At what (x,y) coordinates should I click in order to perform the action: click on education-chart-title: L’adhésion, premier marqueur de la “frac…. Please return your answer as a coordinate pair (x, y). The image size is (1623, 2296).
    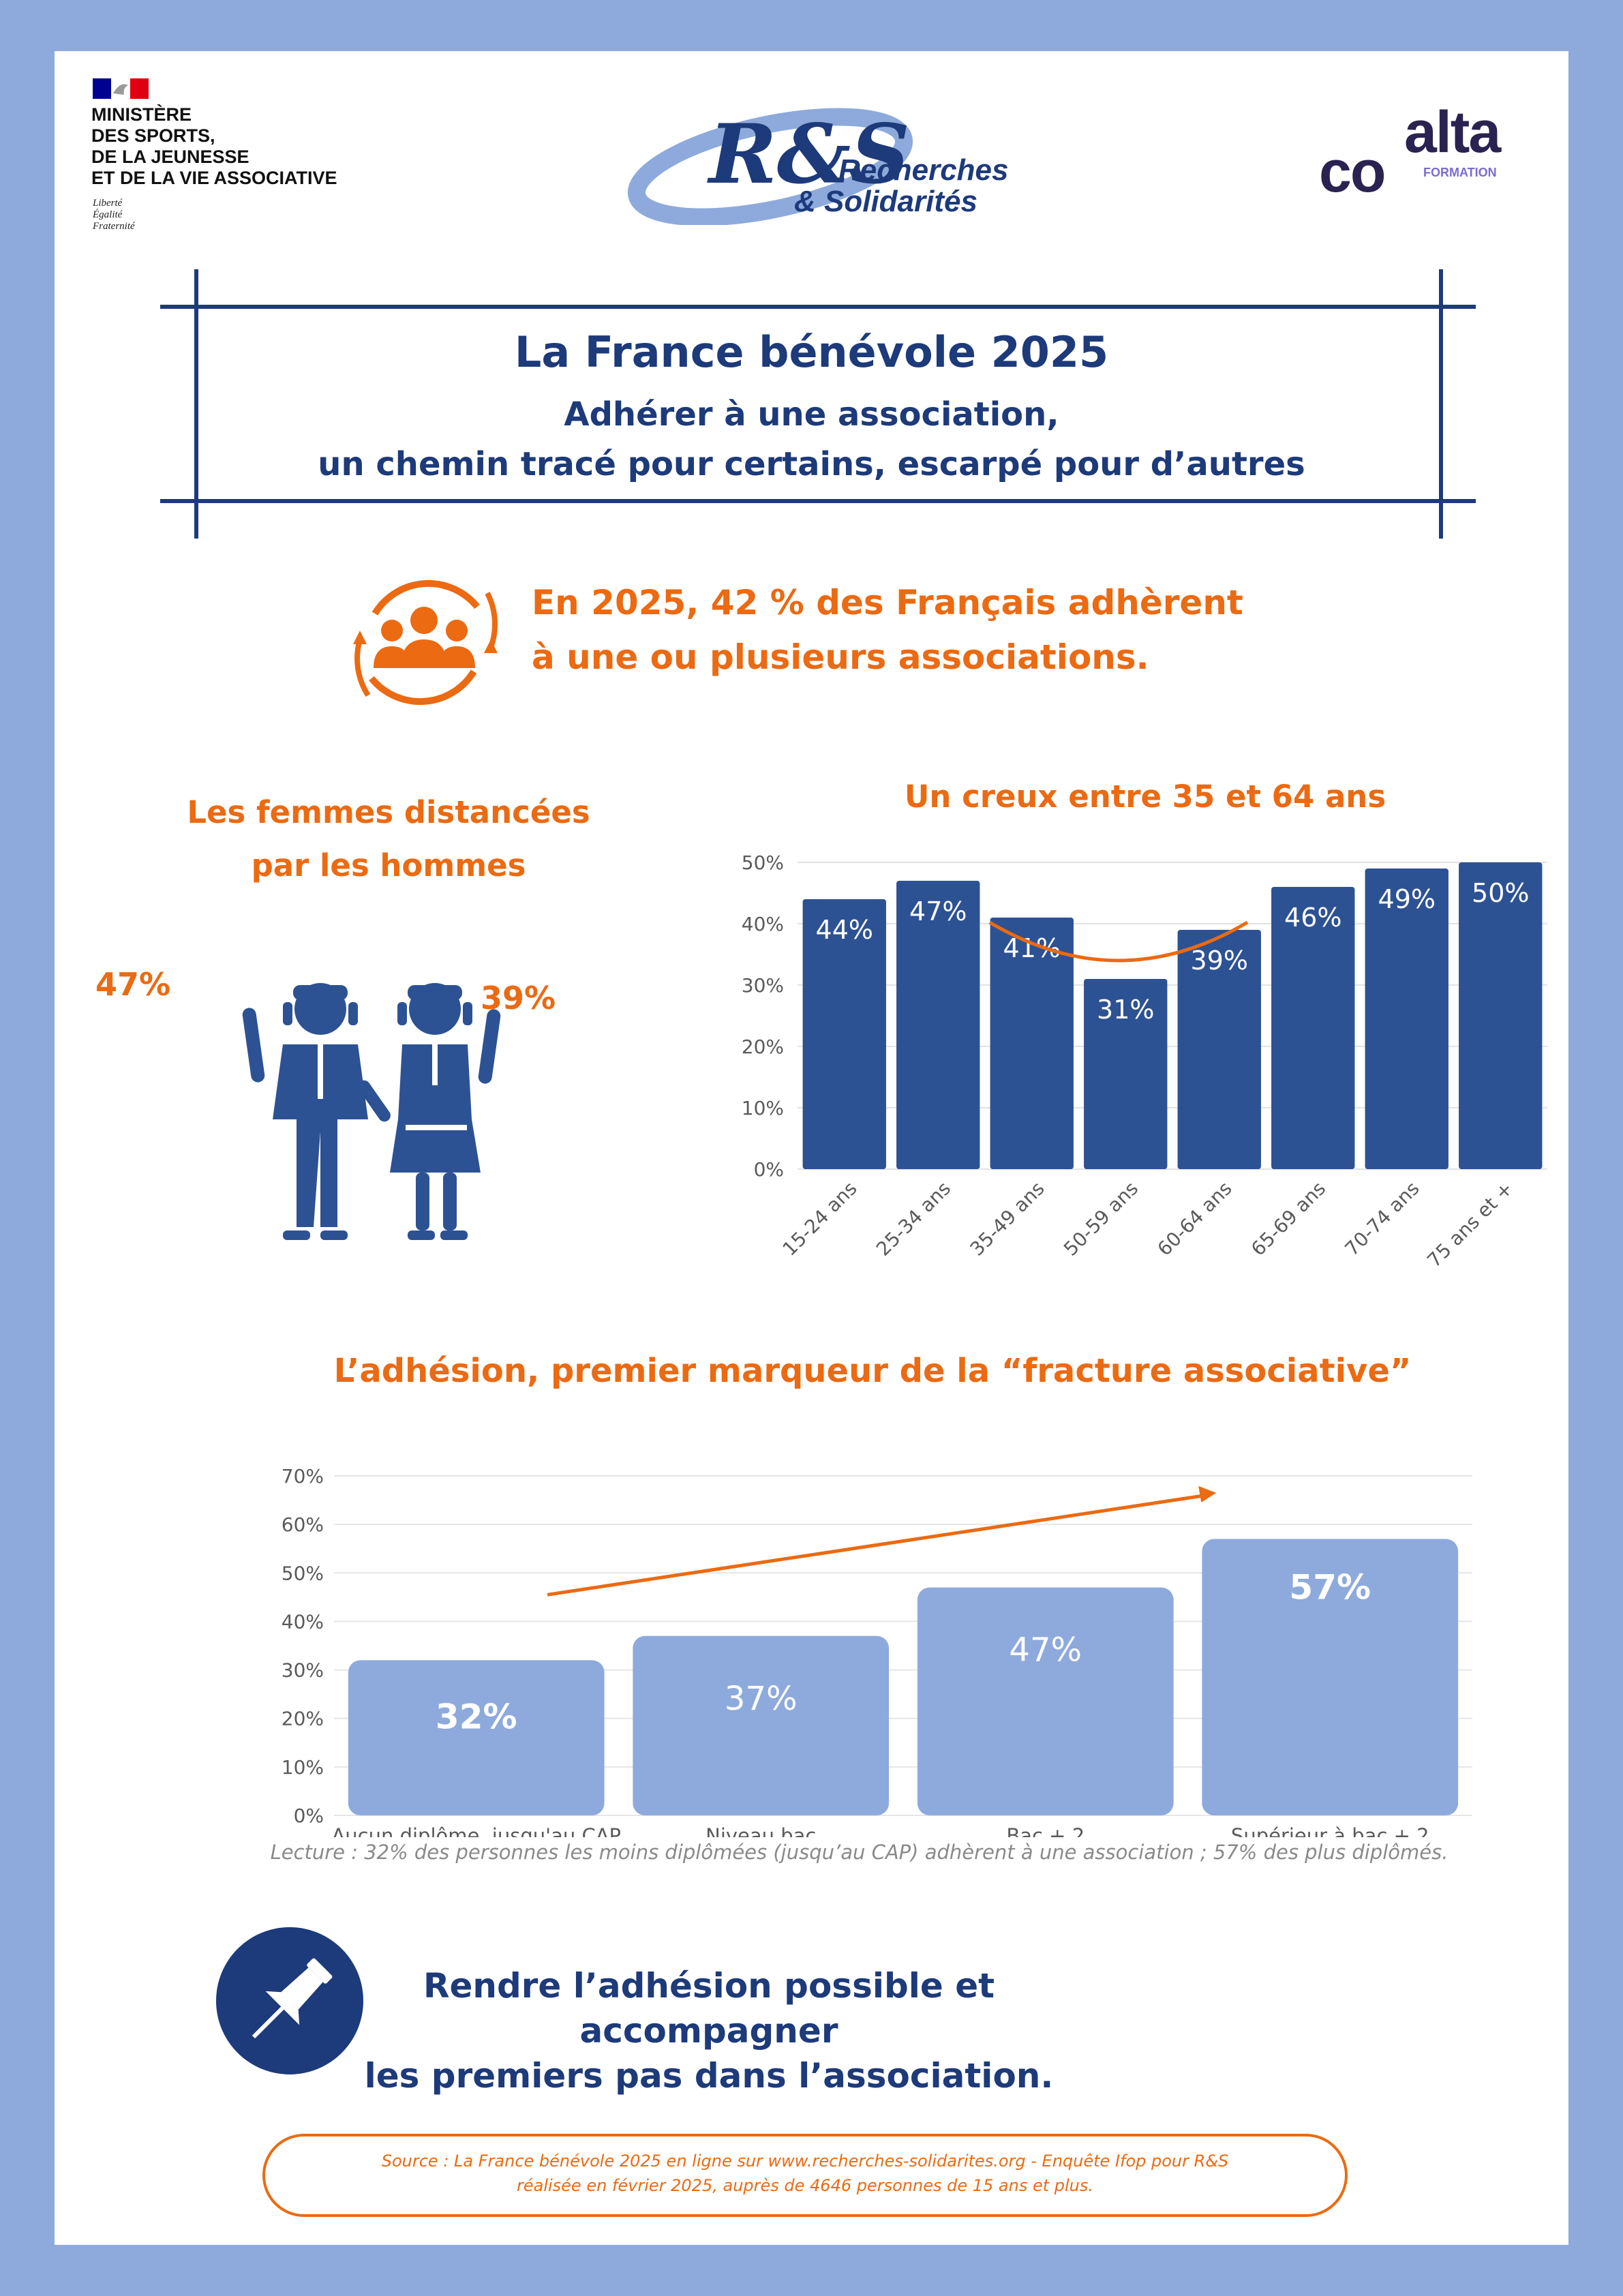
    Looking at the image, I should click on (872, 1371).